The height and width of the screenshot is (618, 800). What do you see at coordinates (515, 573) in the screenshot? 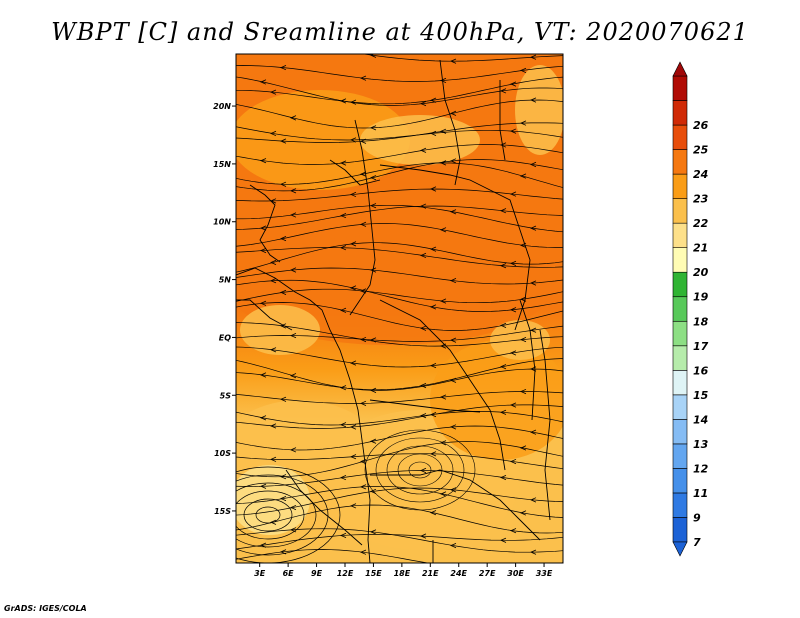
I see `x-tick-label: 30E` at bounding box center [515, 573].